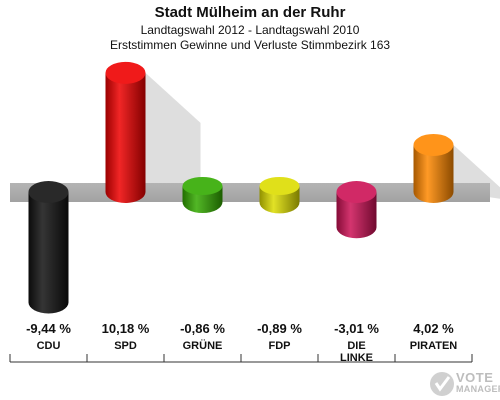  Describe the element at coordinates (49, 346) in the screenshot. I see `category-label: CDU` at that location.